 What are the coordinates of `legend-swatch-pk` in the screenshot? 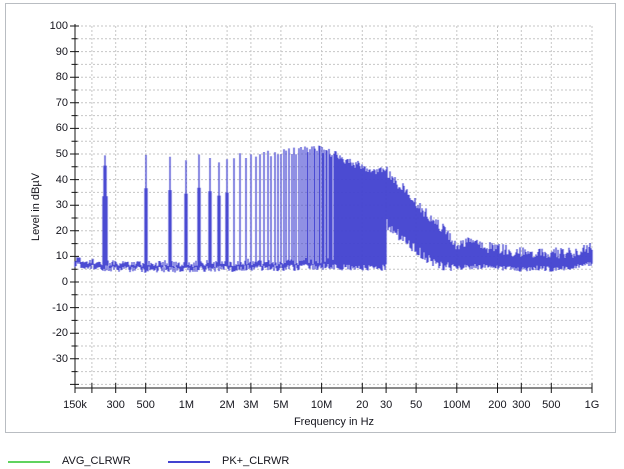 It's located at (189, 462).